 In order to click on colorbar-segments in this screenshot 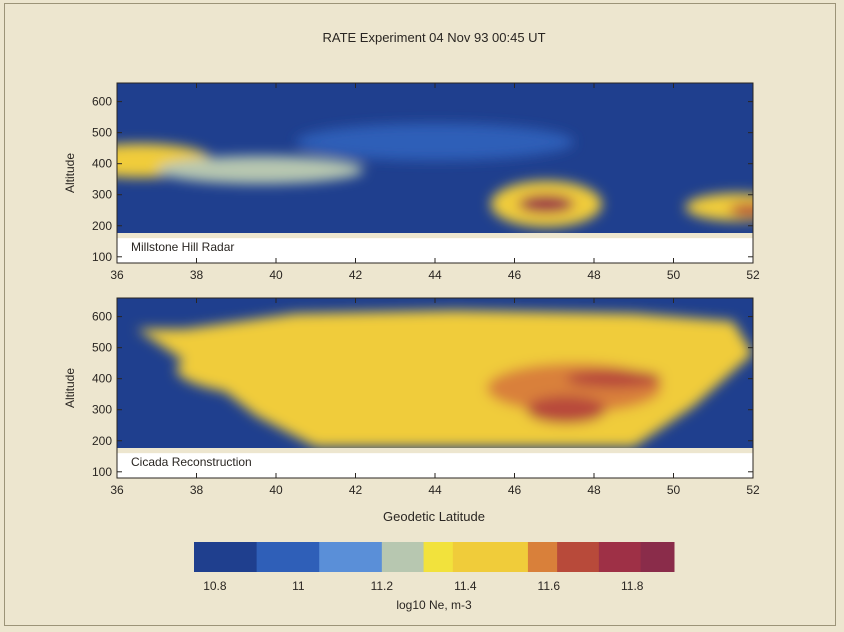, I will do `click(434, 557)`.